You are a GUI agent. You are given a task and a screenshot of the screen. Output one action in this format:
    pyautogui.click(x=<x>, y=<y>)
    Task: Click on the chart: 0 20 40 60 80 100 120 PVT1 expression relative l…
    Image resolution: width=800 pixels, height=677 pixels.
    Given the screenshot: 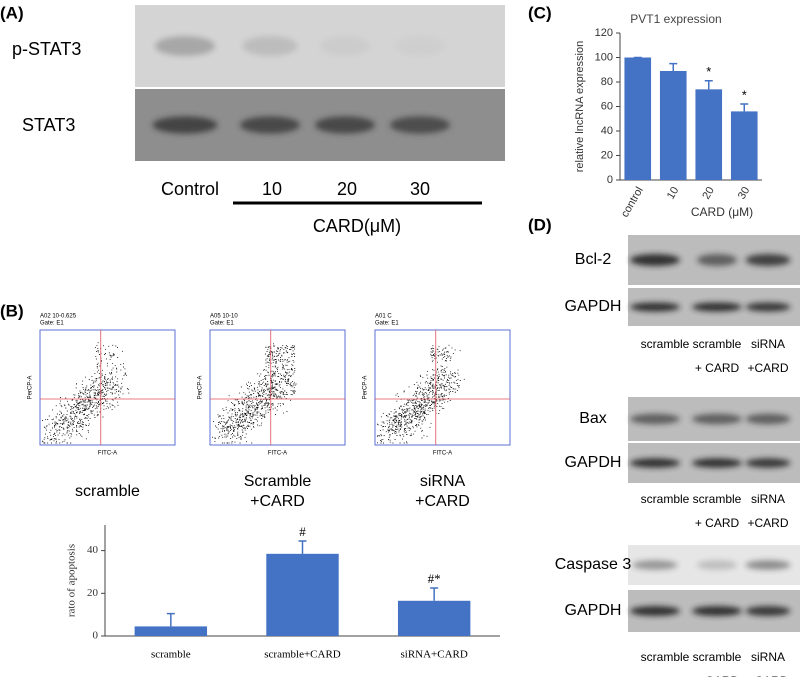 What is the action you would take?
    pyautogui.click(x=668, y=116)
    